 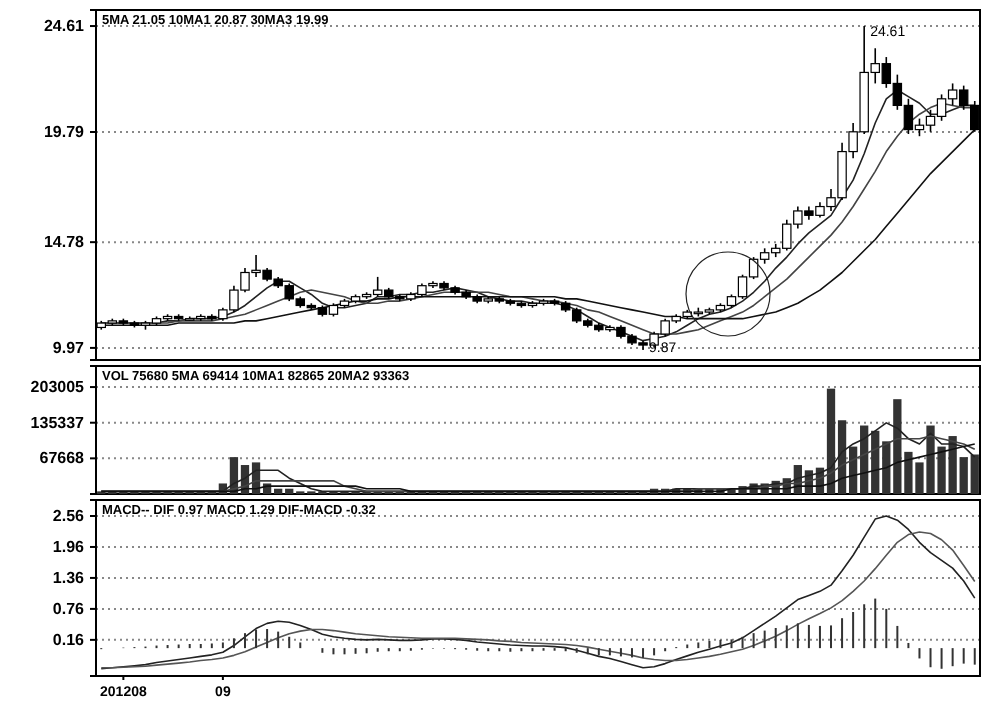 I want to click on y-tick-label: 9.97, so click(x=69, y=348).